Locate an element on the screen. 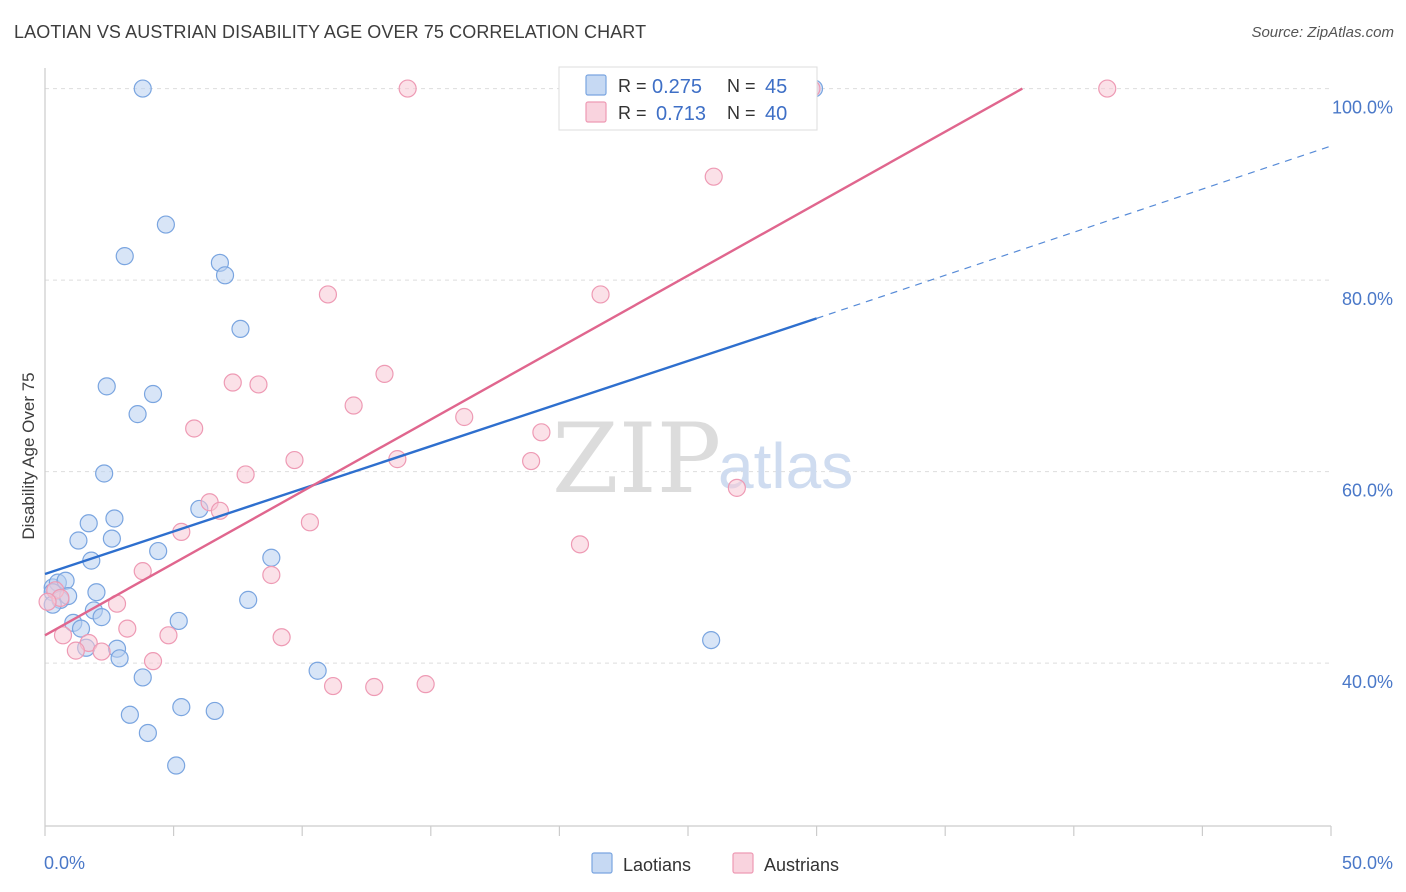 The image size is (1406, 892). bottom-legend-swatch-austrians is located at coordinates (743, 863).